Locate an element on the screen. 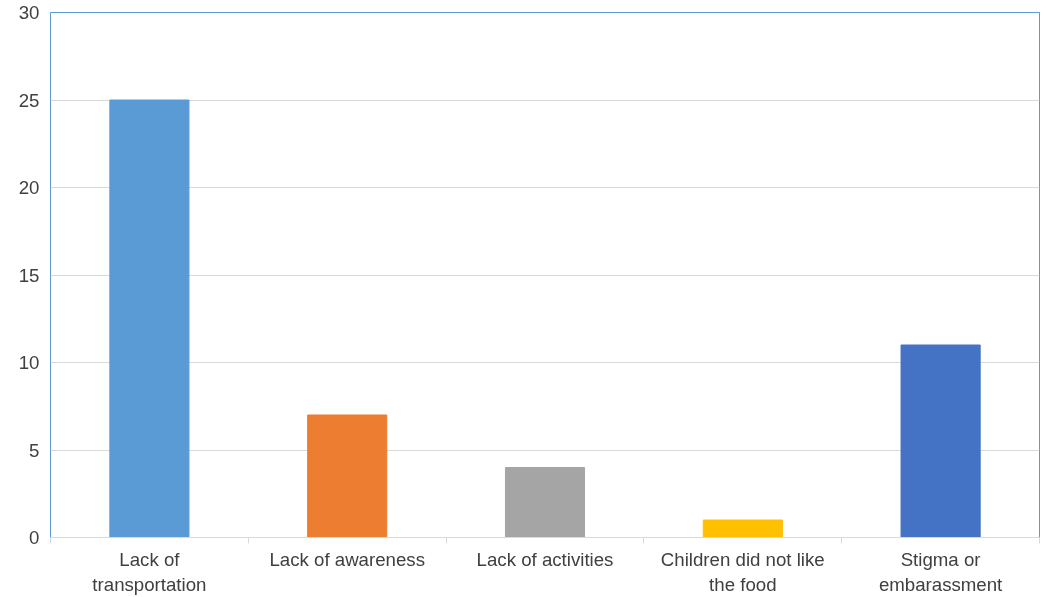 The image size is (1049, 597). y-tick-label: 30 is located at coordinates (29, 12).